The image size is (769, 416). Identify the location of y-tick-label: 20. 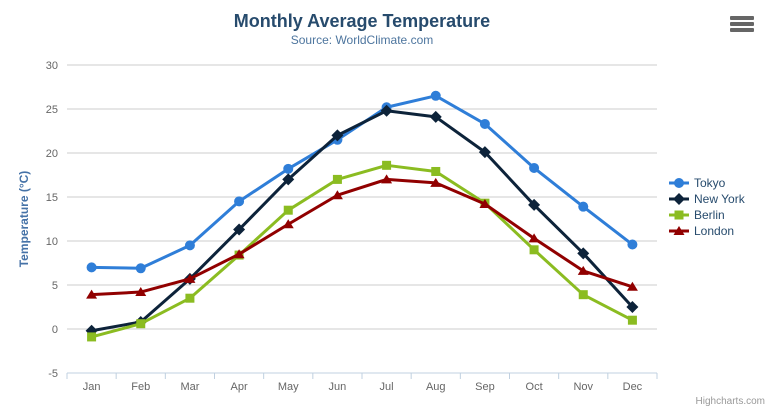
(52, 154).